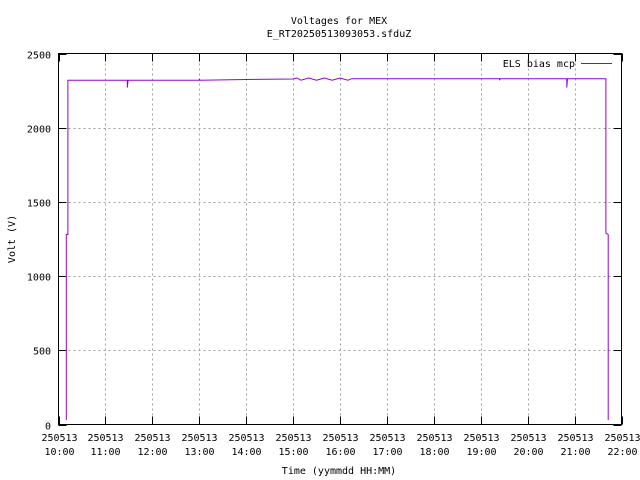  Describe the element at coordinates (246, 452) in the screenshot. I see `x-tick-time-label: 14:00` at that location.